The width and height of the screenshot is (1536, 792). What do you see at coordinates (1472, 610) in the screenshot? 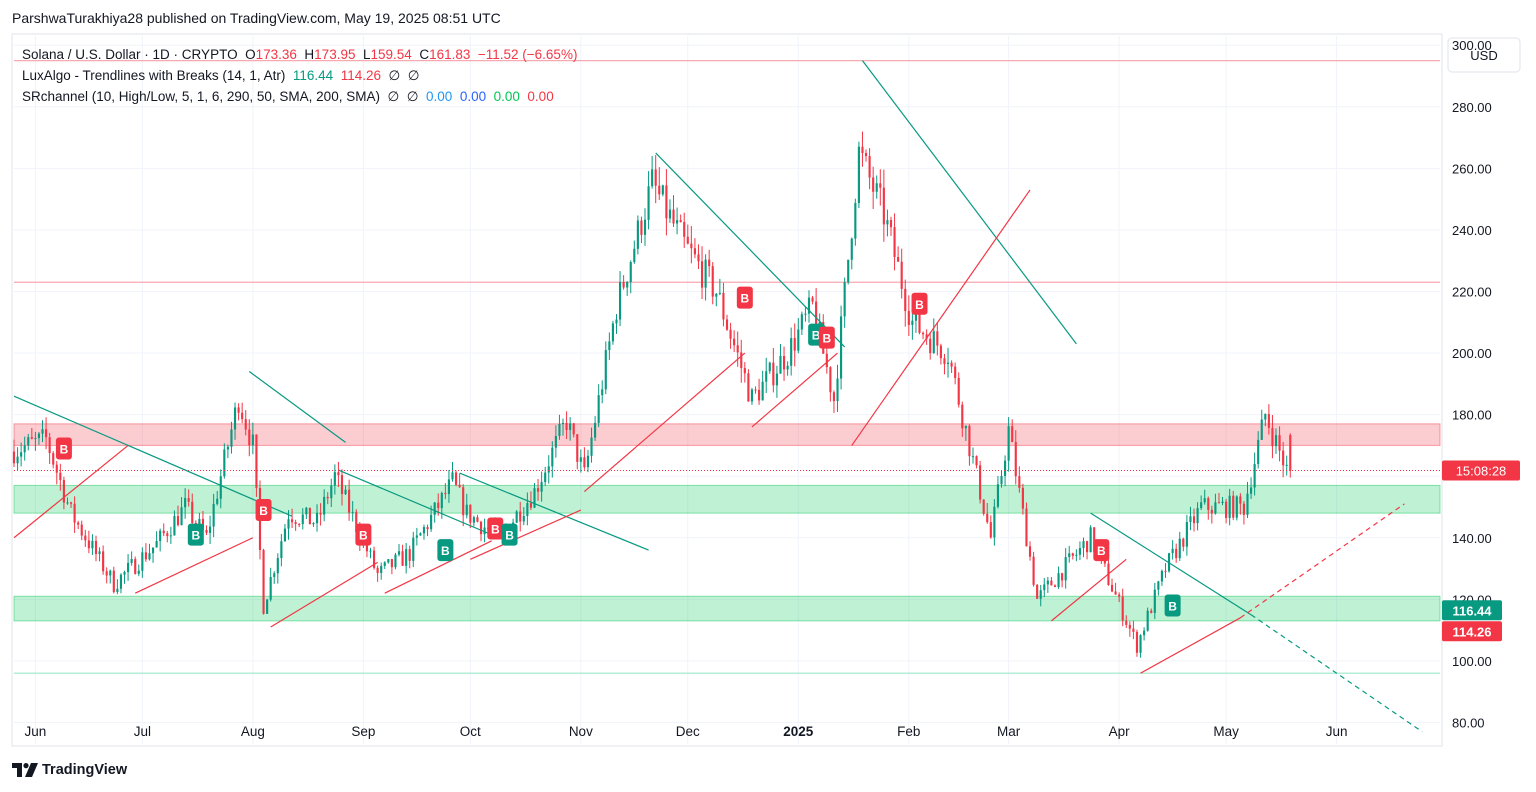
I see `indicator-value-tag: 116.44` at bounding box center [1472, 610].